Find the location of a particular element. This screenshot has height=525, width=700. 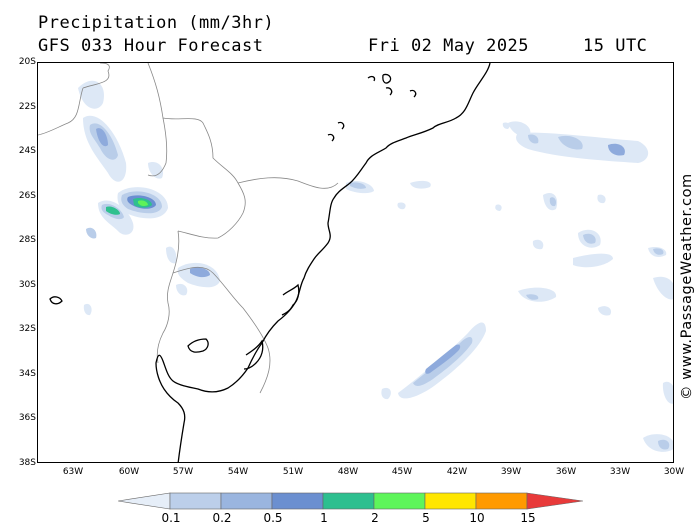

lon-label-57w: 57W is located at coordinates (183, 472).